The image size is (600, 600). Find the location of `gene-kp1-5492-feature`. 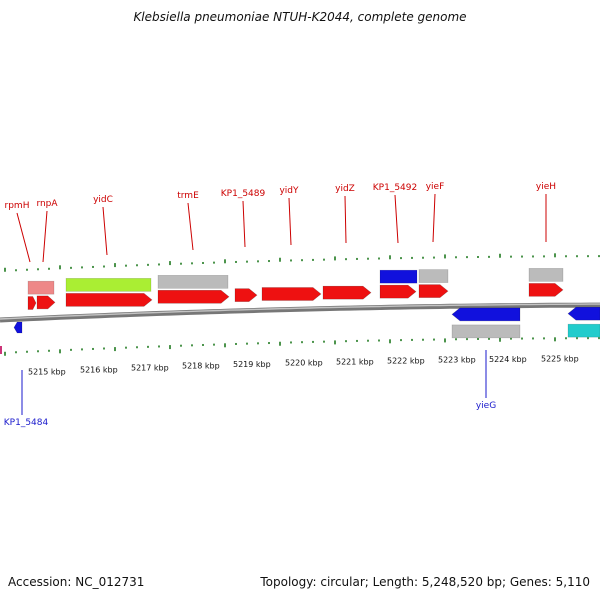

gene-kp1-5492-feature is located at coordinates (398, 276).